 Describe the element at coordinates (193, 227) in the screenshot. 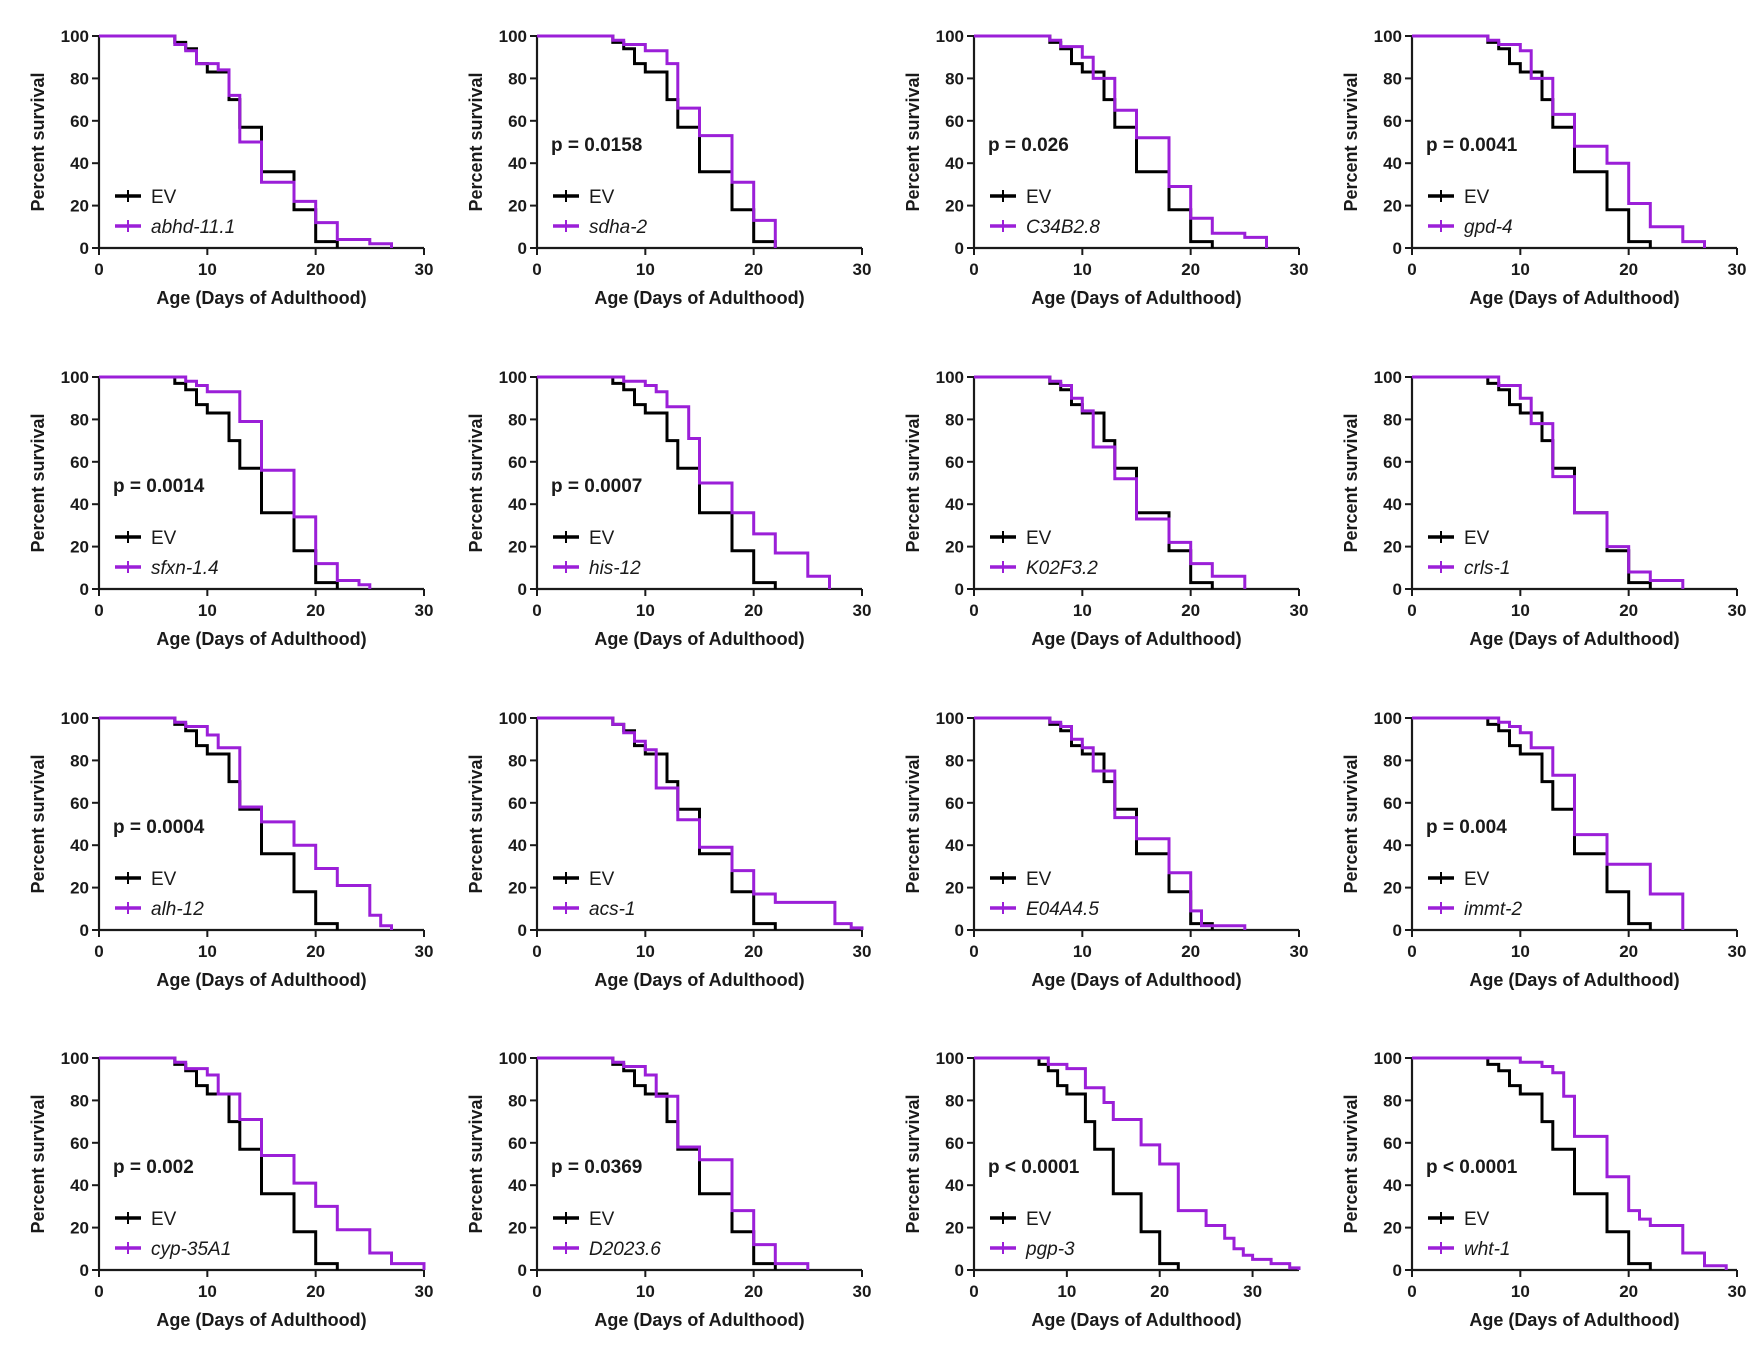

I see `legend-rnai-label: abhd-11.1` at that location.